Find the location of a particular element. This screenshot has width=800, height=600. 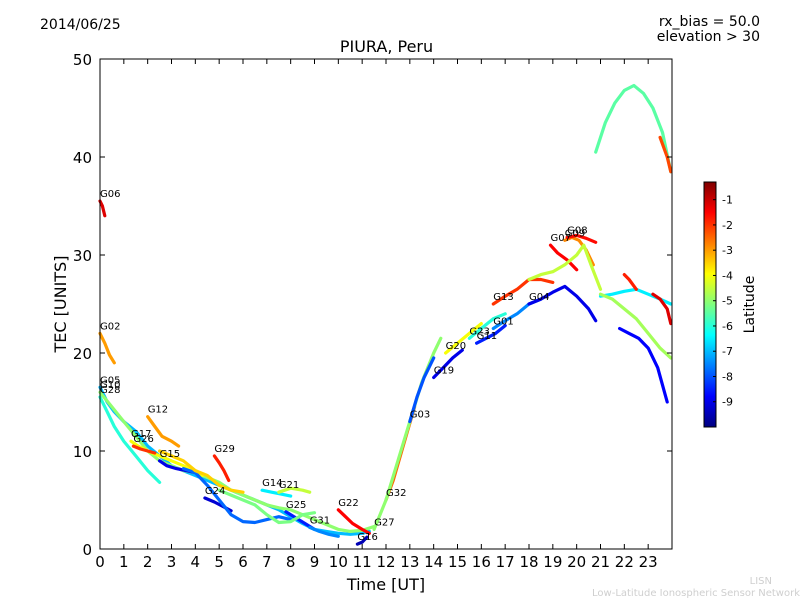

x-tick-label: 12 is located at coordinates (385, 562).